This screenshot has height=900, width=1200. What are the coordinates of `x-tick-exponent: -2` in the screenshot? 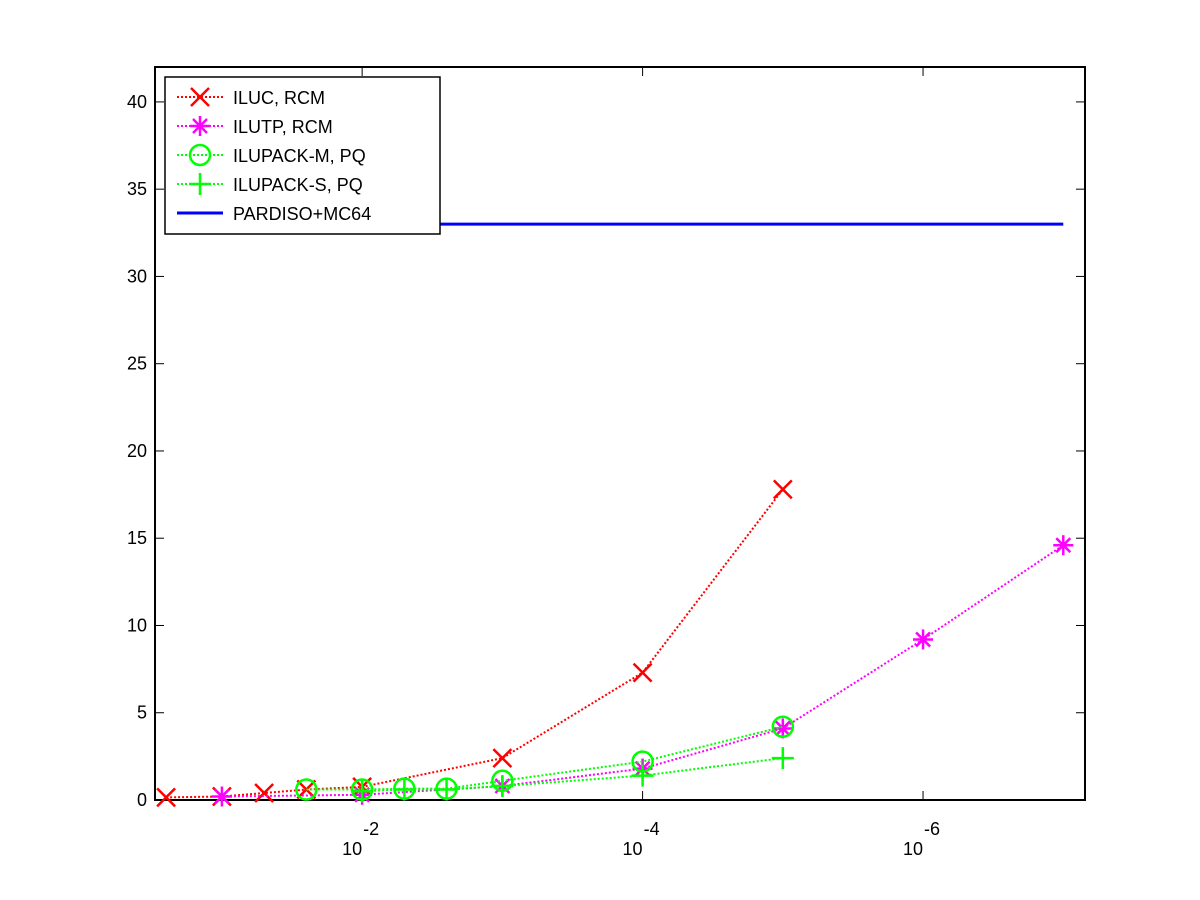 It's located at (371, 829).